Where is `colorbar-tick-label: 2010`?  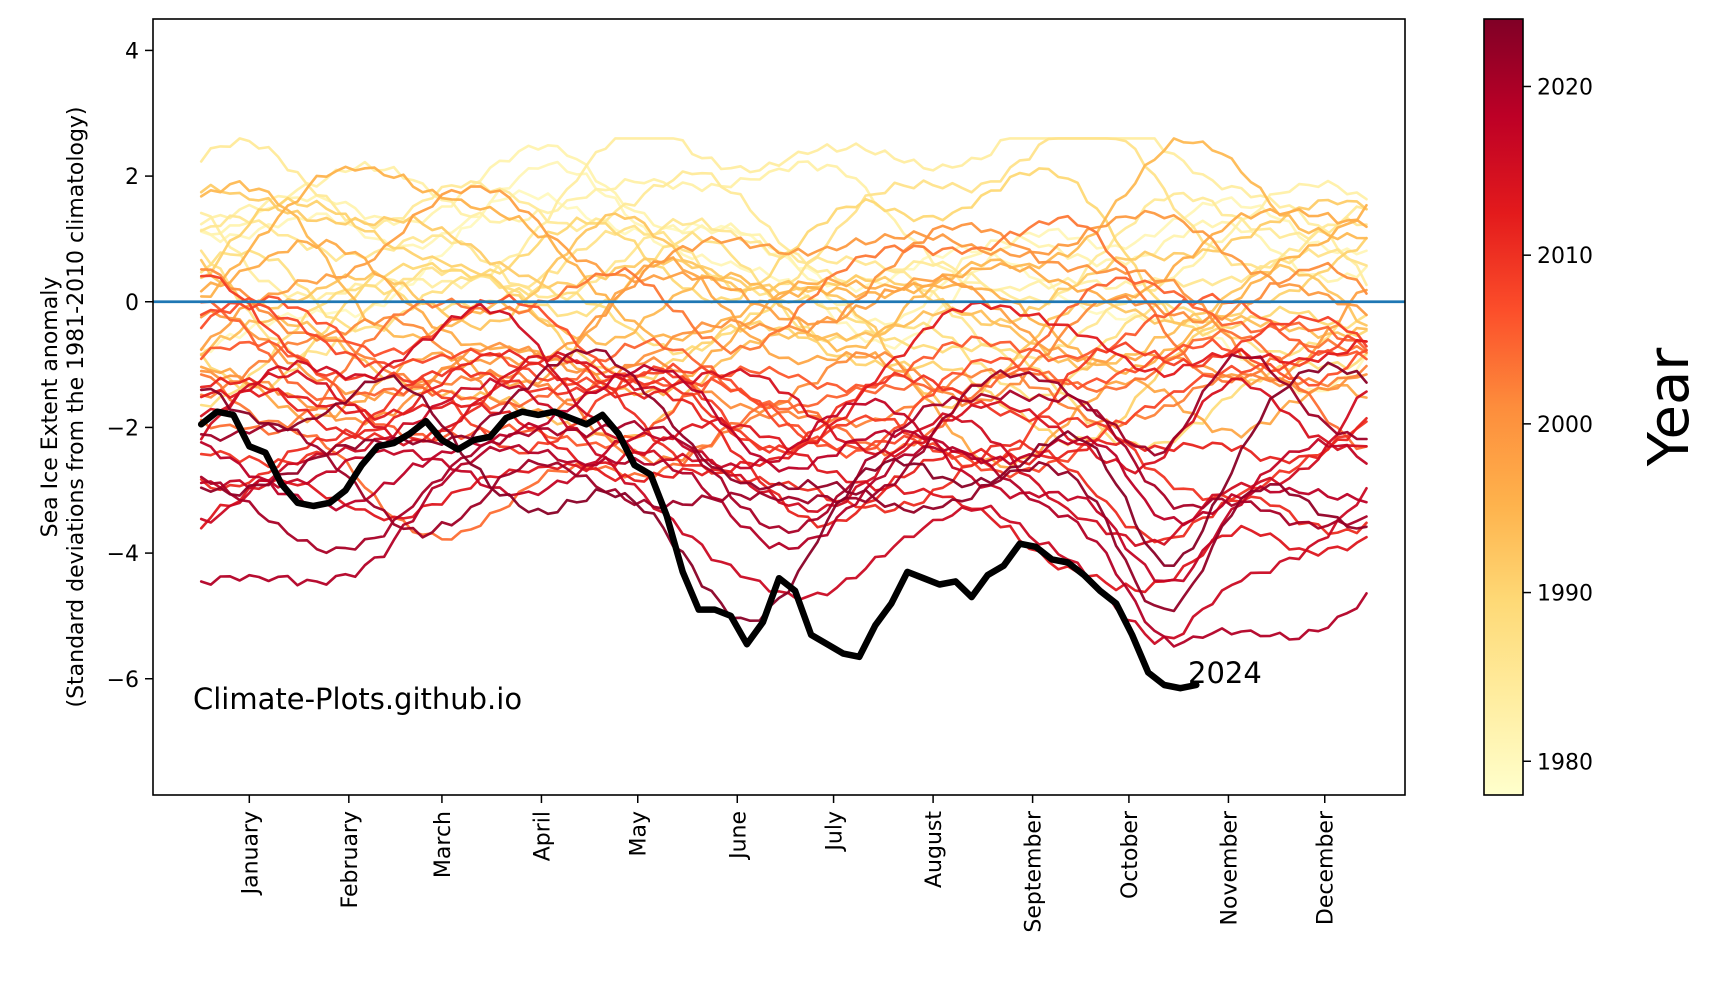
colorbar-tick-label: 2010 is located at coordinates (1565, 256).